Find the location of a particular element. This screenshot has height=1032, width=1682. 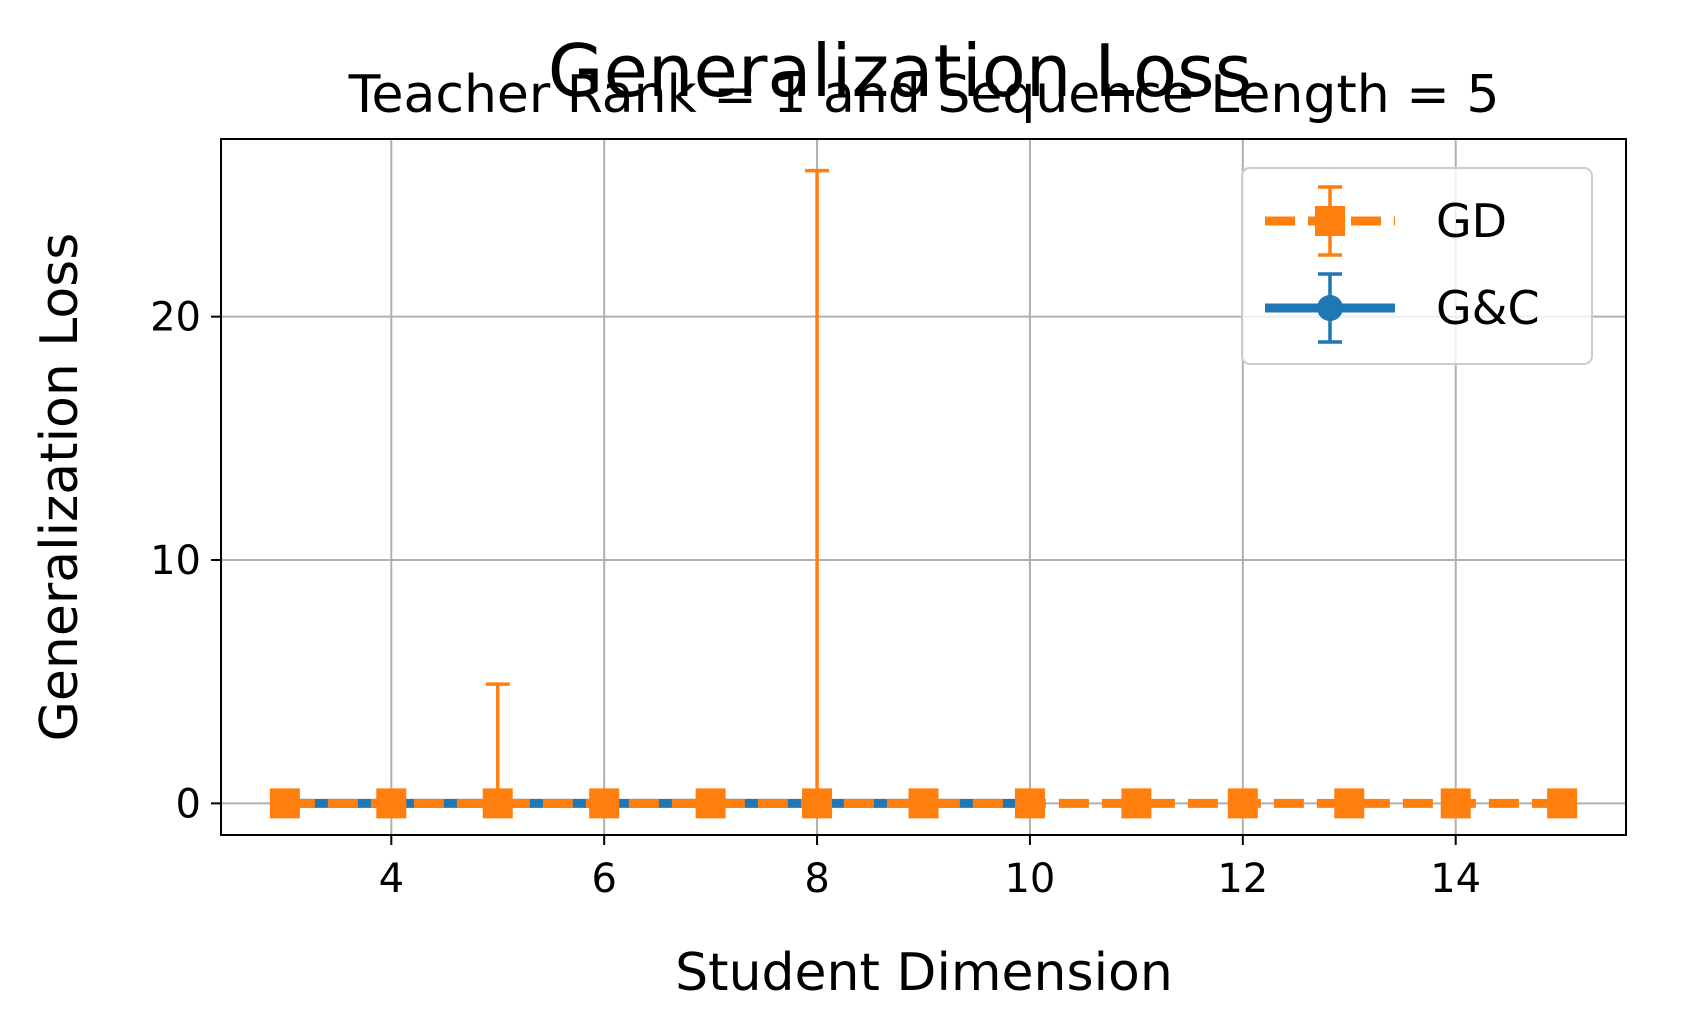

x-tick-label: 12 is located at coordinates (1242, 879).